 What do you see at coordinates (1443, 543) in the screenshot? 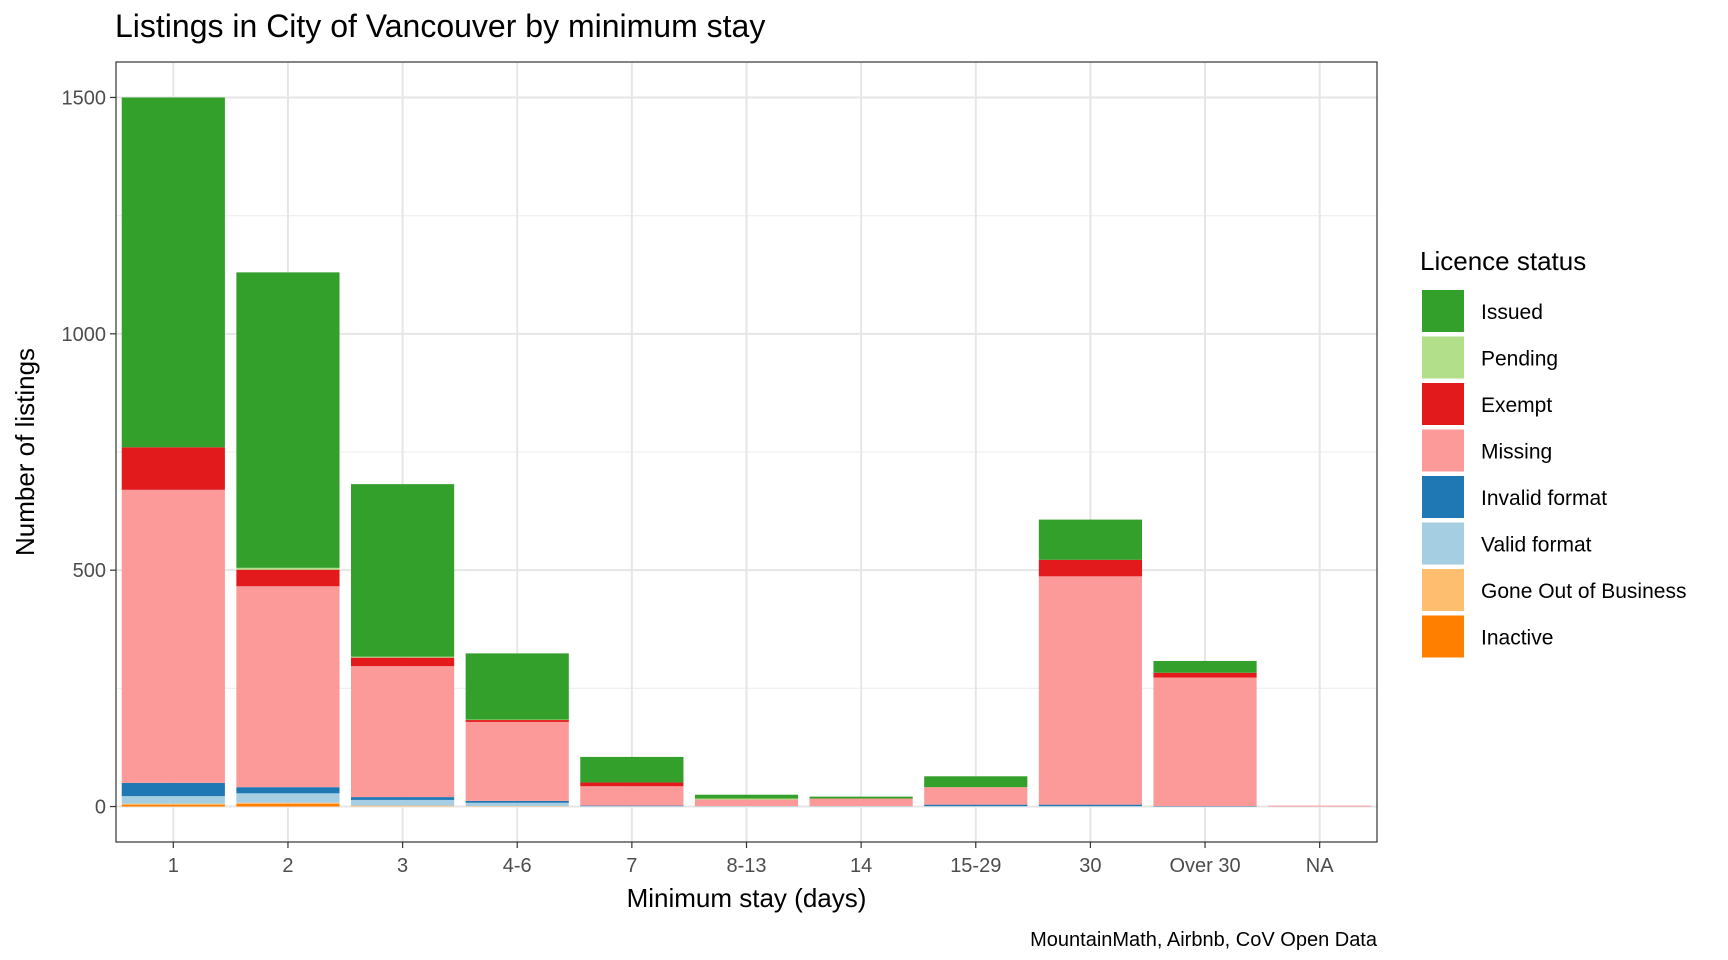
I see `legend-key-valid-format` at bounding box center [1443, 543].